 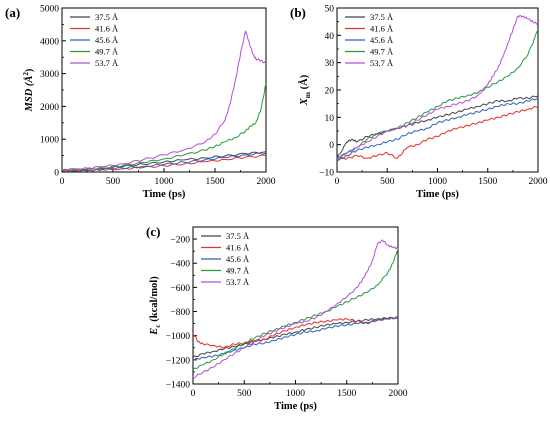 What do you see at coordinates (298, 12) in the screenshot?
I see `panel-label: (b)` at bounding box center [298, 12].